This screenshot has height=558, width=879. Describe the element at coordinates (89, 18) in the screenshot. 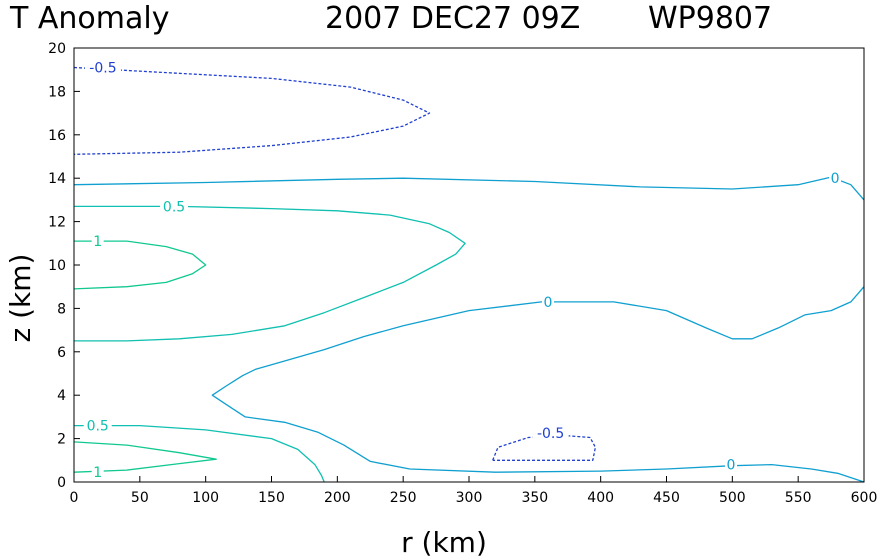

I see `title-variable: T Anomaly` at that location.